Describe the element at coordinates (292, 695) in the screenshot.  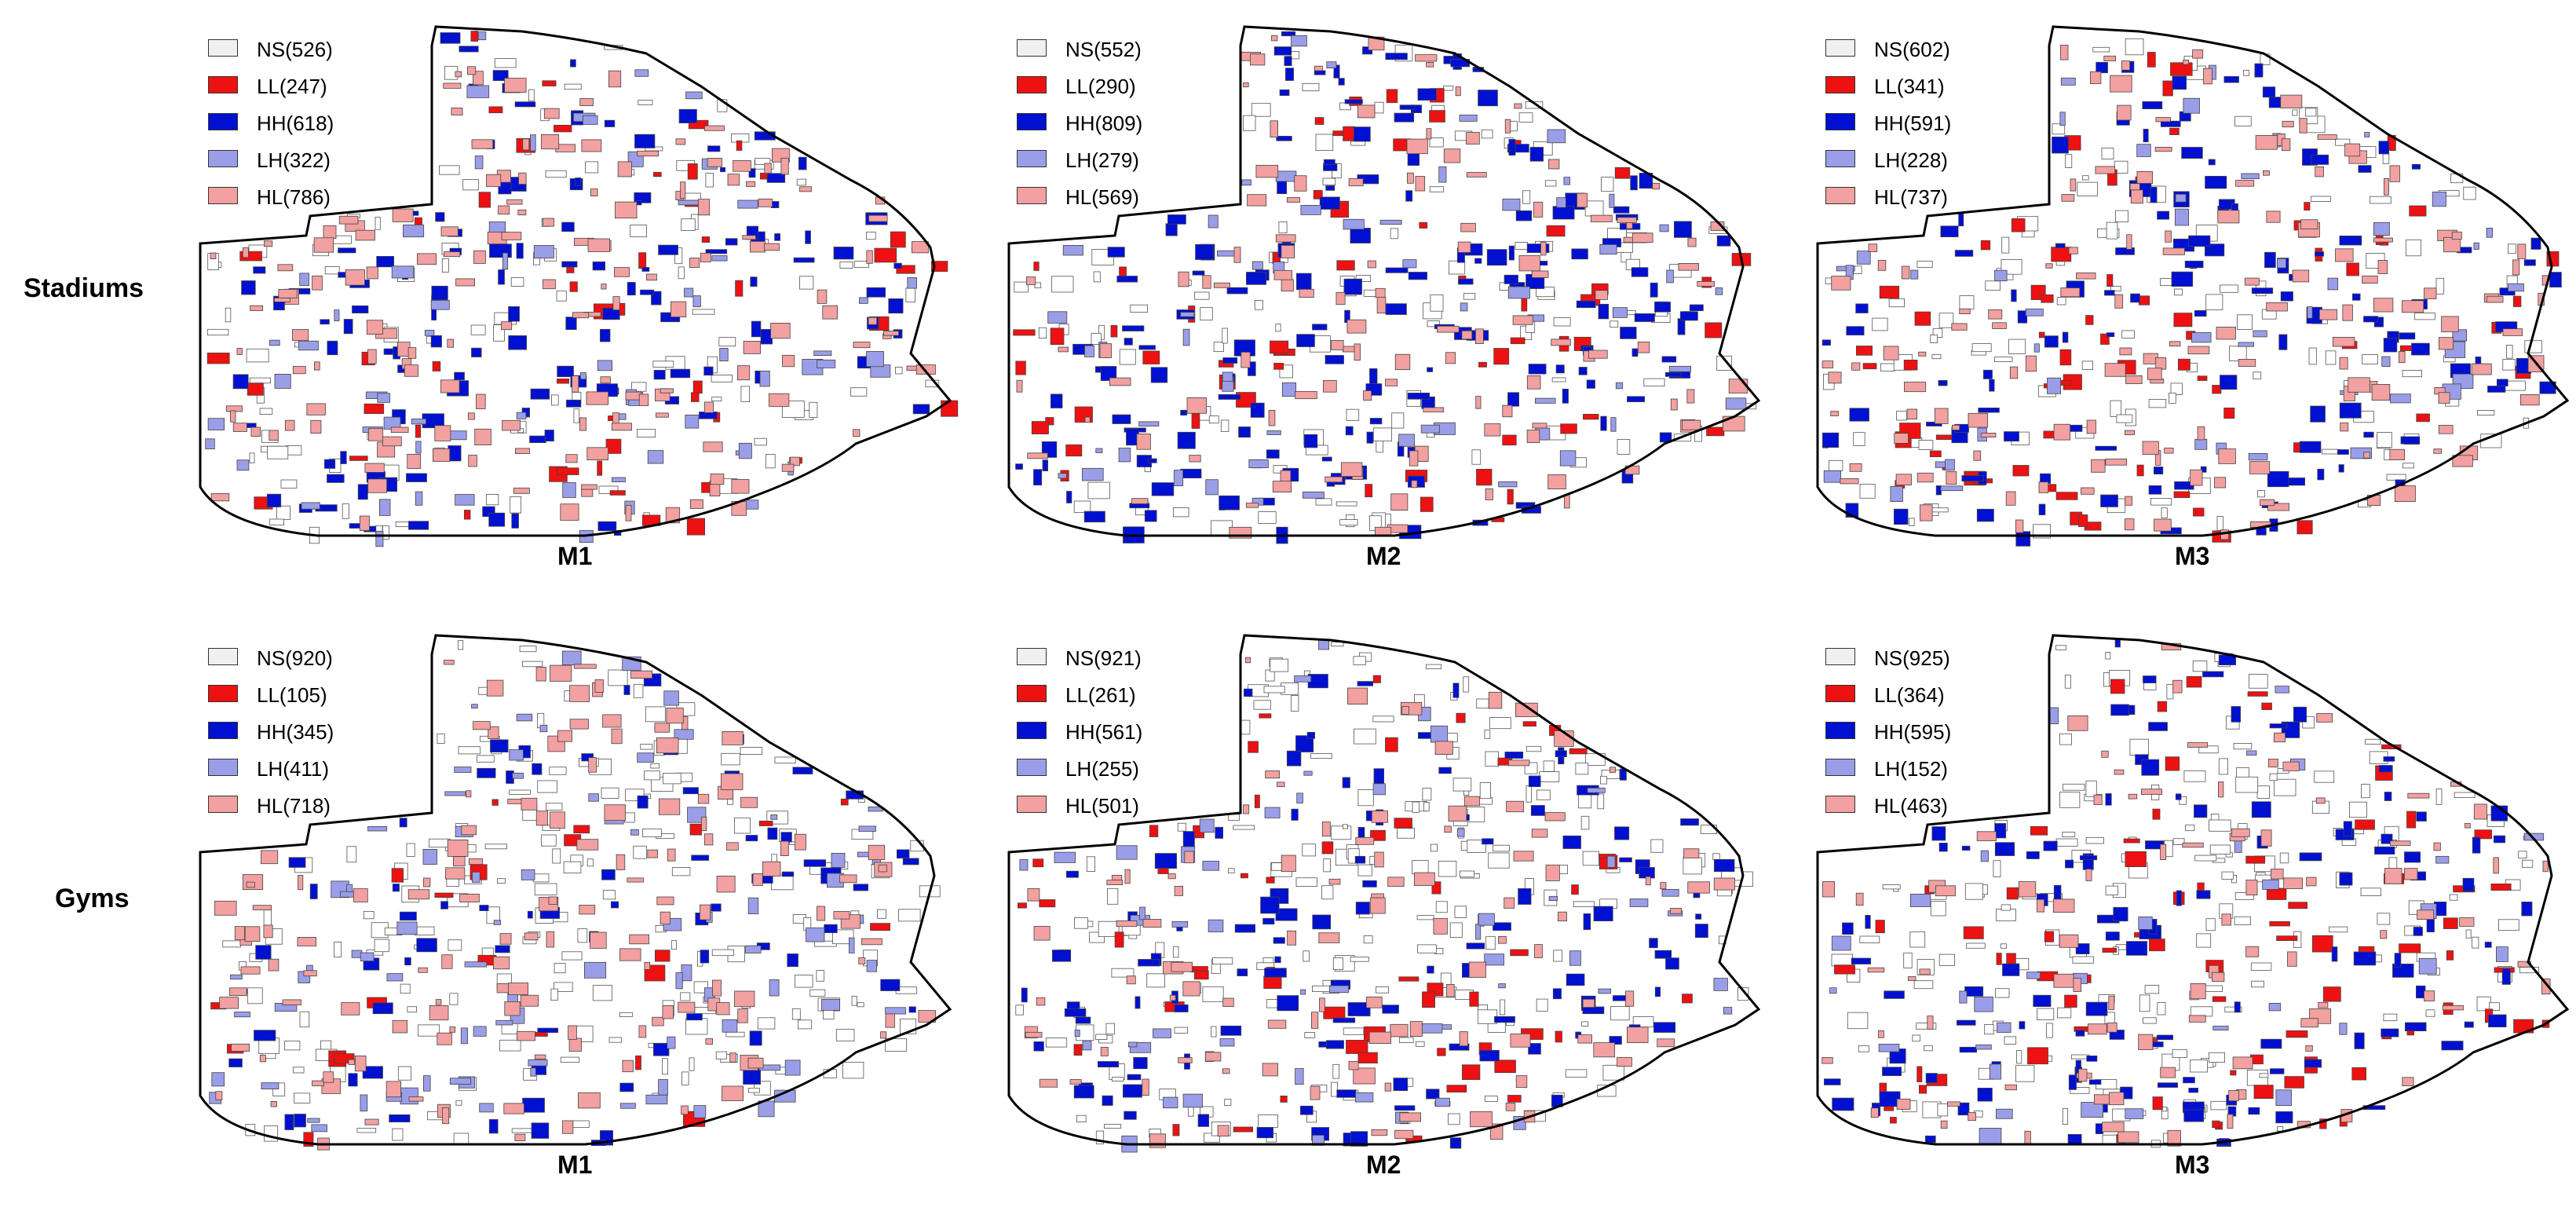
I see `legend-label: LL(105)` at that location.